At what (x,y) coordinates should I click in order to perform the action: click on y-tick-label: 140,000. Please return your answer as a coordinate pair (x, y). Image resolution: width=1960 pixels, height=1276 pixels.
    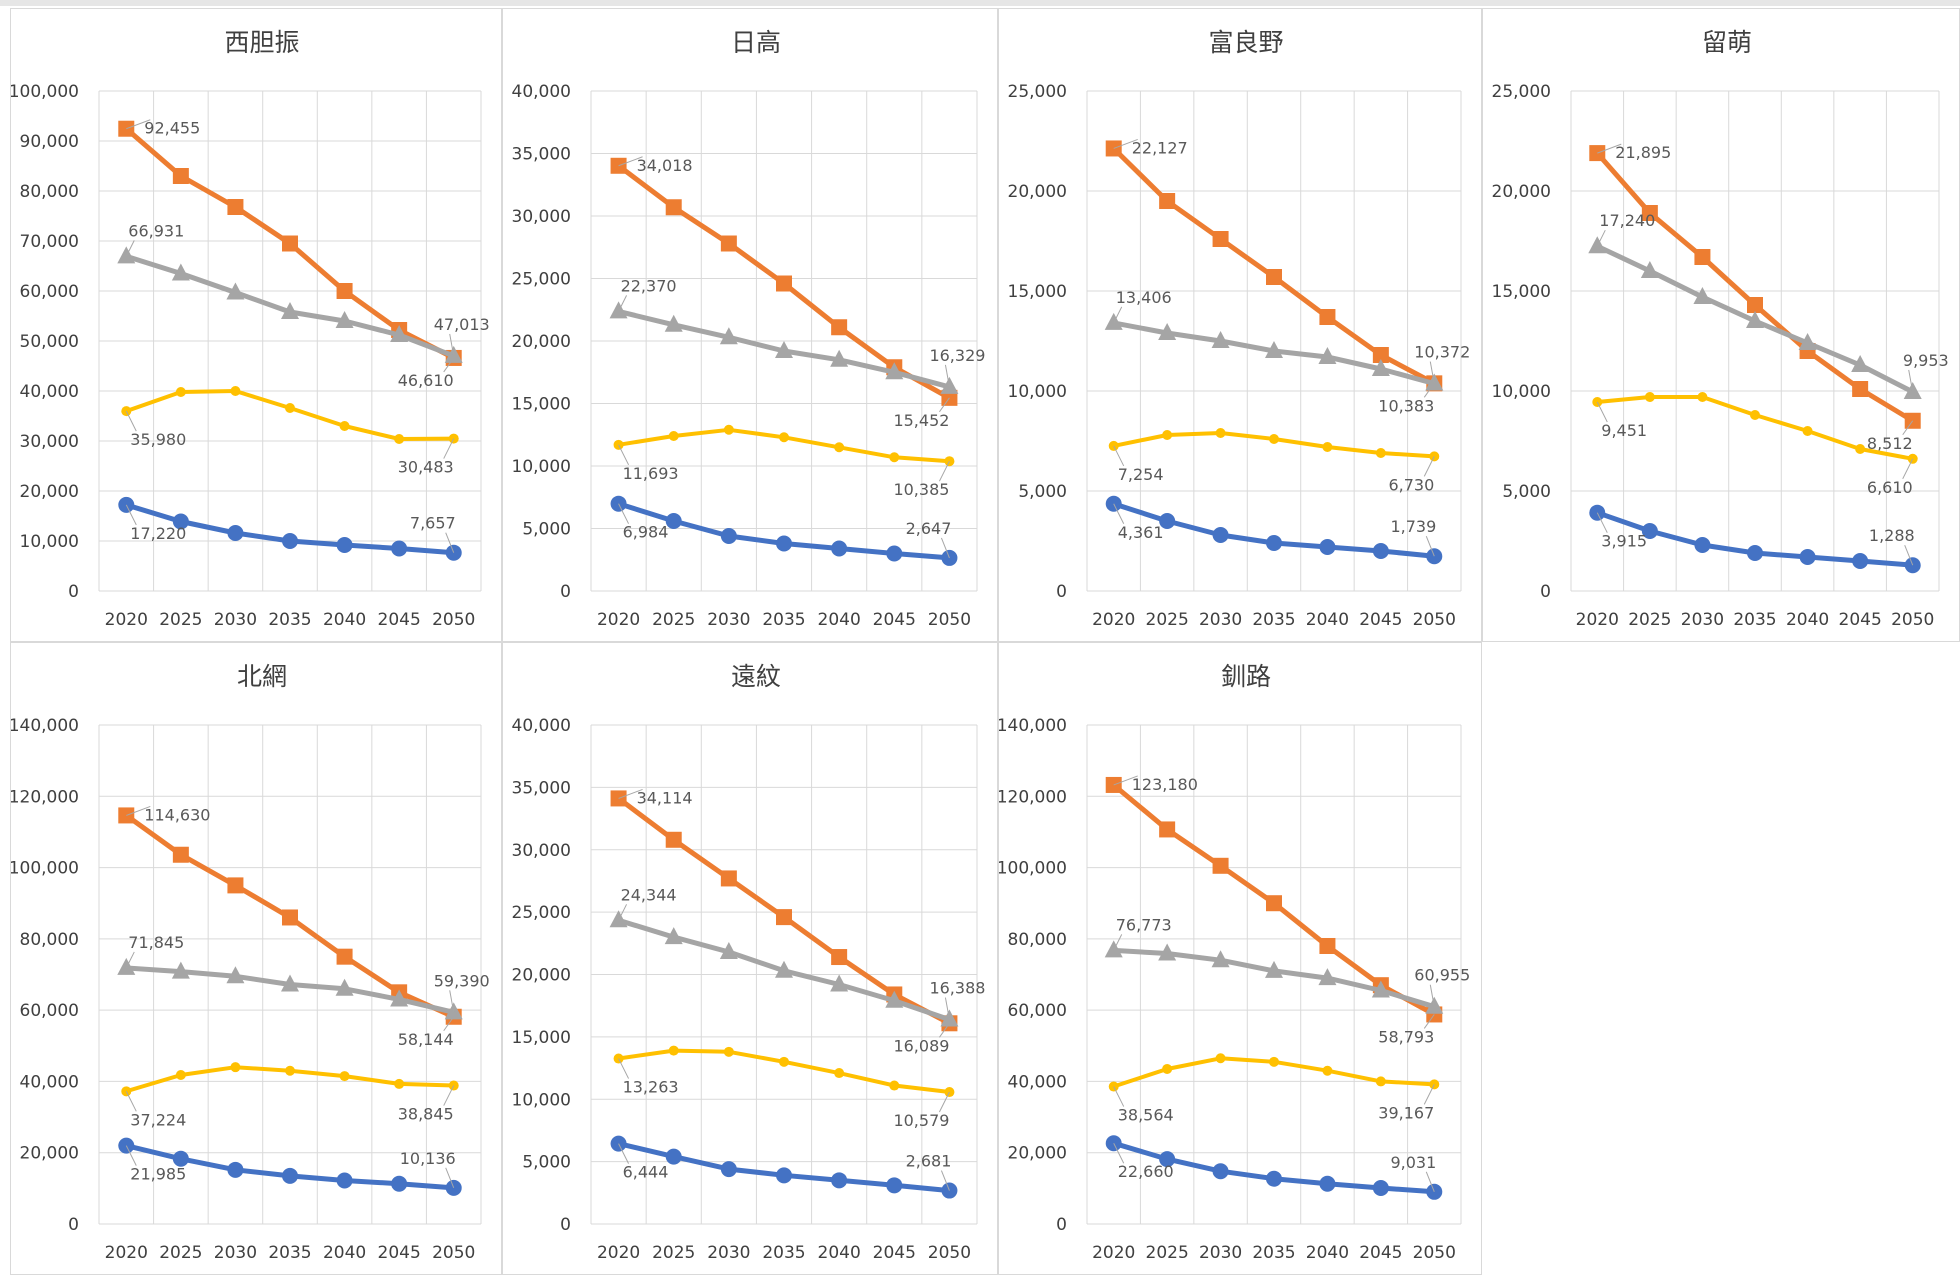
    Looking at the image, I should click on (45, 726).